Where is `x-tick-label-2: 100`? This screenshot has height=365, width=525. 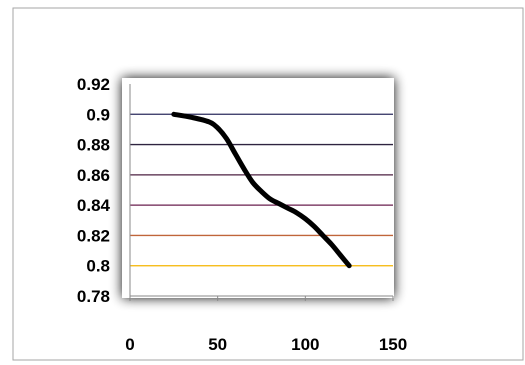
x-tick-label-2: 100 is located at coordinates (305, 344).